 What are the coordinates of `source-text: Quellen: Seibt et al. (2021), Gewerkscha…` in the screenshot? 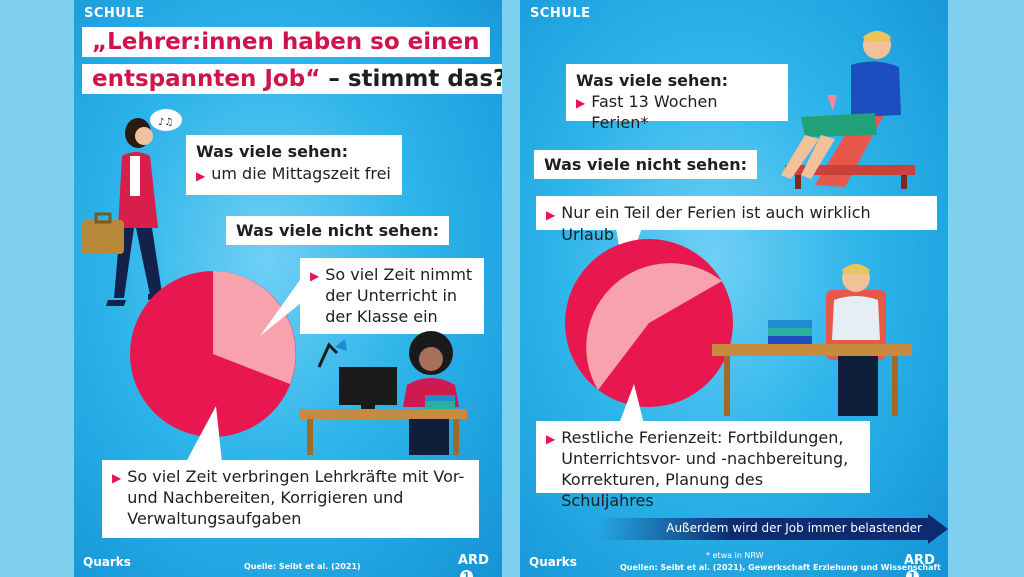 It's located at (780, 567).